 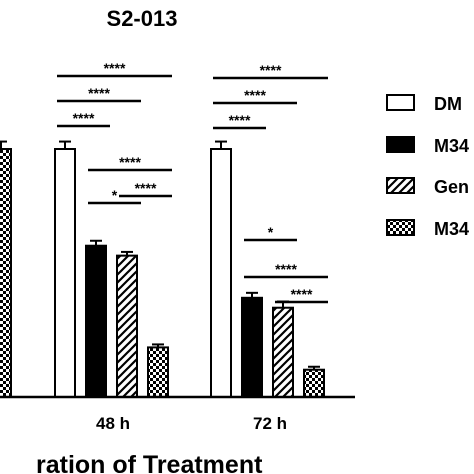 What do you see at coordinates (448, 104) in the screenshot?
I see `legend-label-1: DM` at bounding box center [448, 104].